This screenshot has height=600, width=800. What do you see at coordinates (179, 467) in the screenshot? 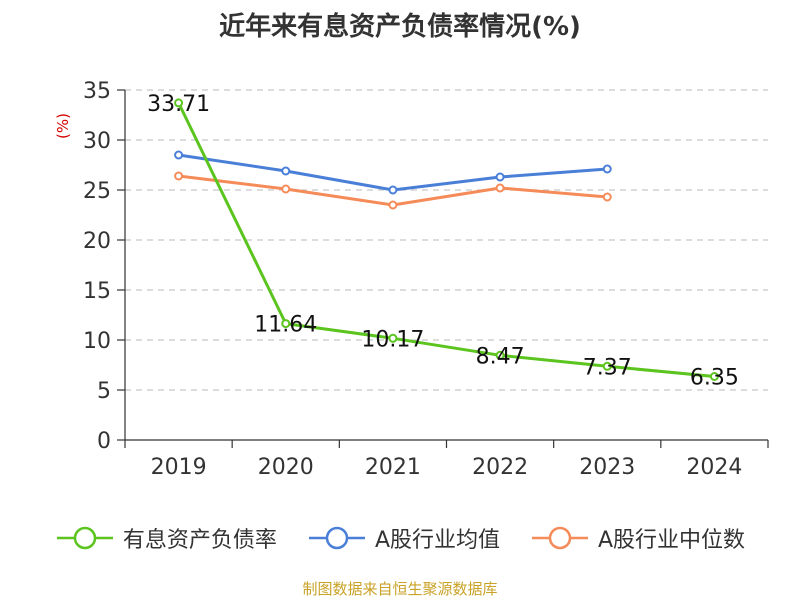
I see `x-tick-label: 2019` at bounding box center [179, 467].